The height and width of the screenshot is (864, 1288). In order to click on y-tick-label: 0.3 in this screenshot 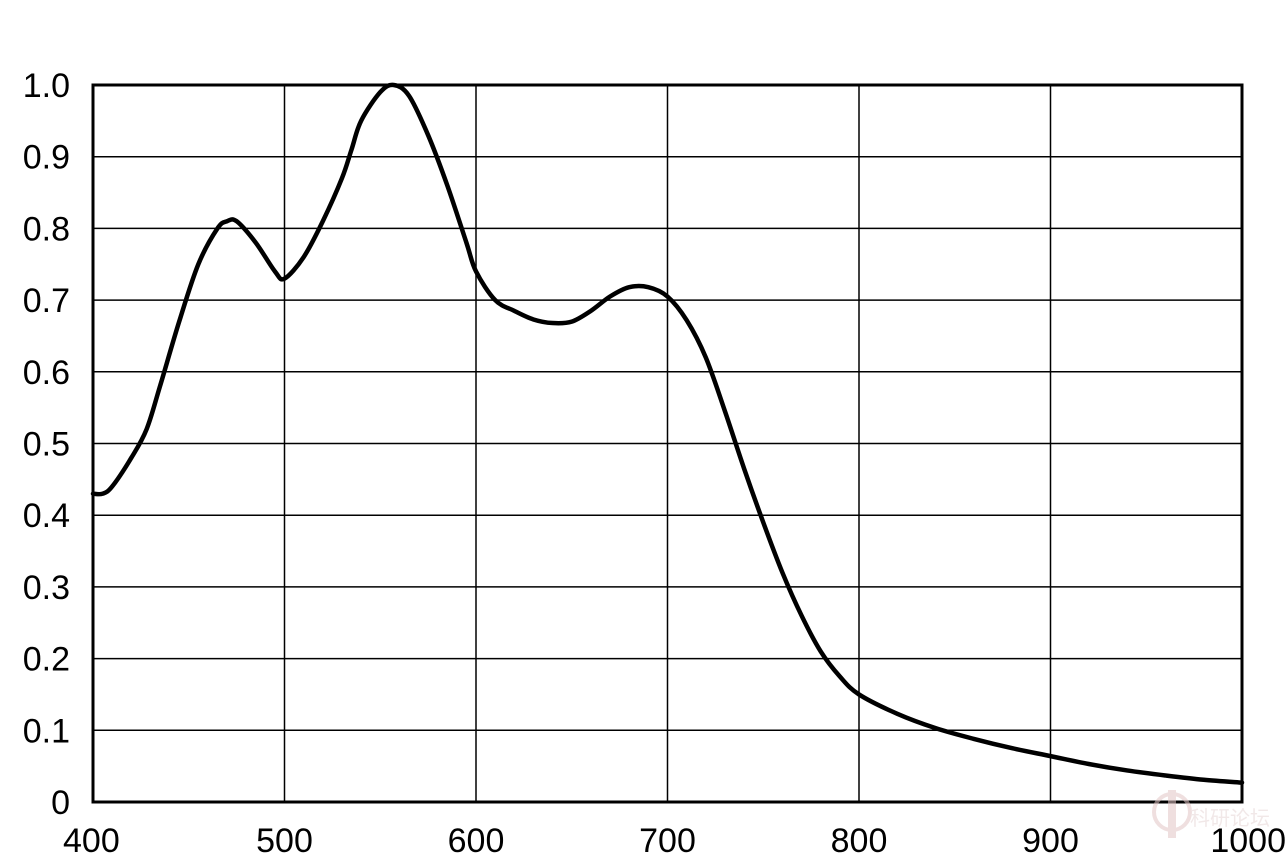, I will do `click(46, 588)`.